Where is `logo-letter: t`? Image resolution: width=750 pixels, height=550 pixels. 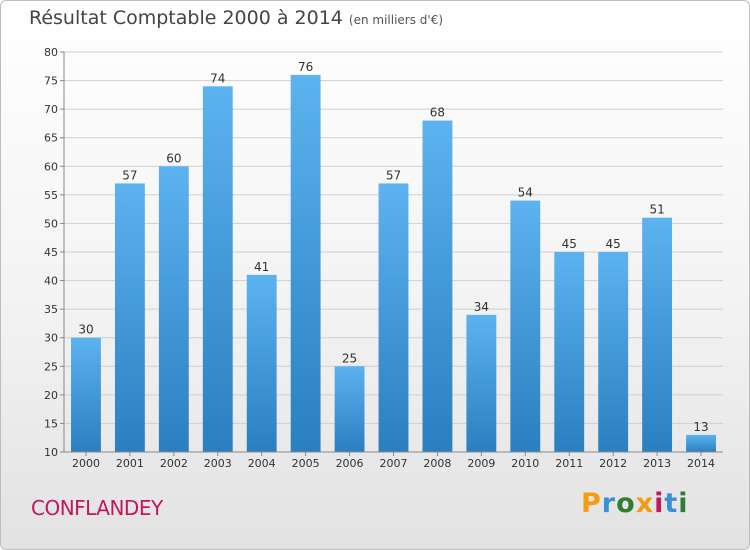
logo-letter: t is located at coordinates (671, 503).